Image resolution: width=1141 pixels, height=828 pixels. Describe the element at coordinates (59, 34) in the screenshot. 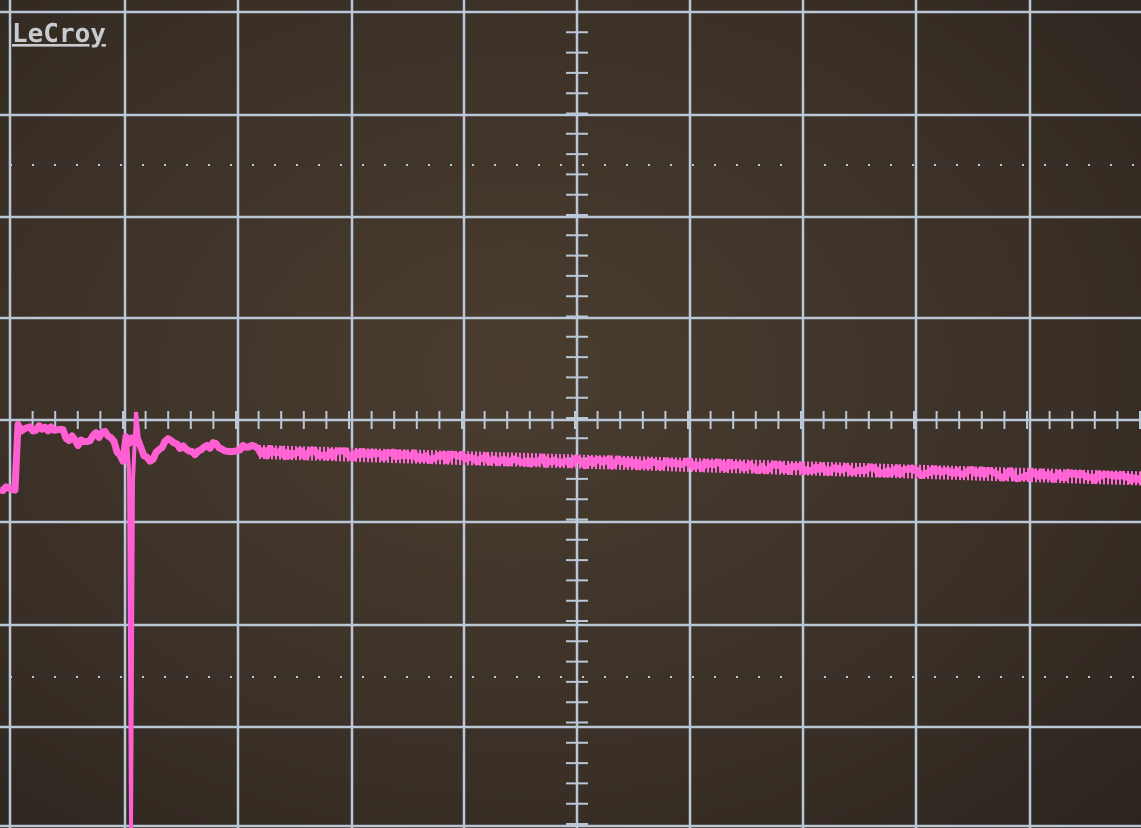

I see `brand-logo: LeCroy` at that location.